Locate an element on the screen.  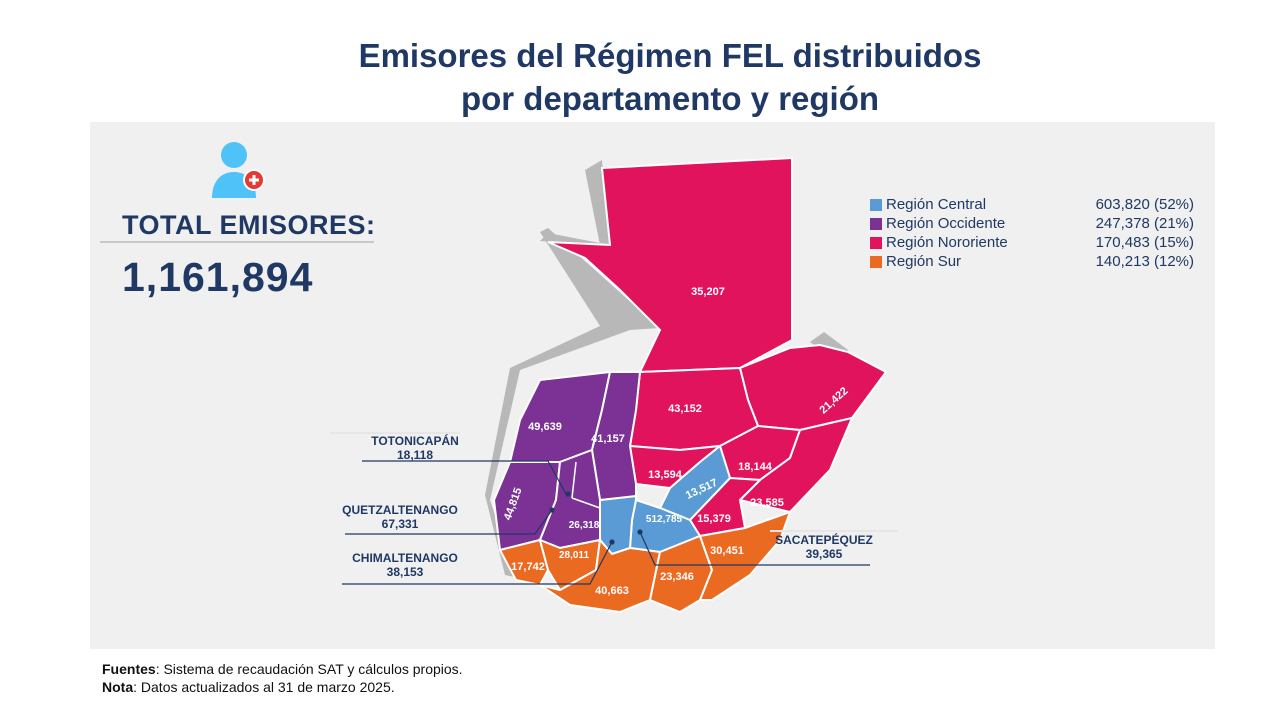
callout-tick-toto is located at coordinates (395, 433).